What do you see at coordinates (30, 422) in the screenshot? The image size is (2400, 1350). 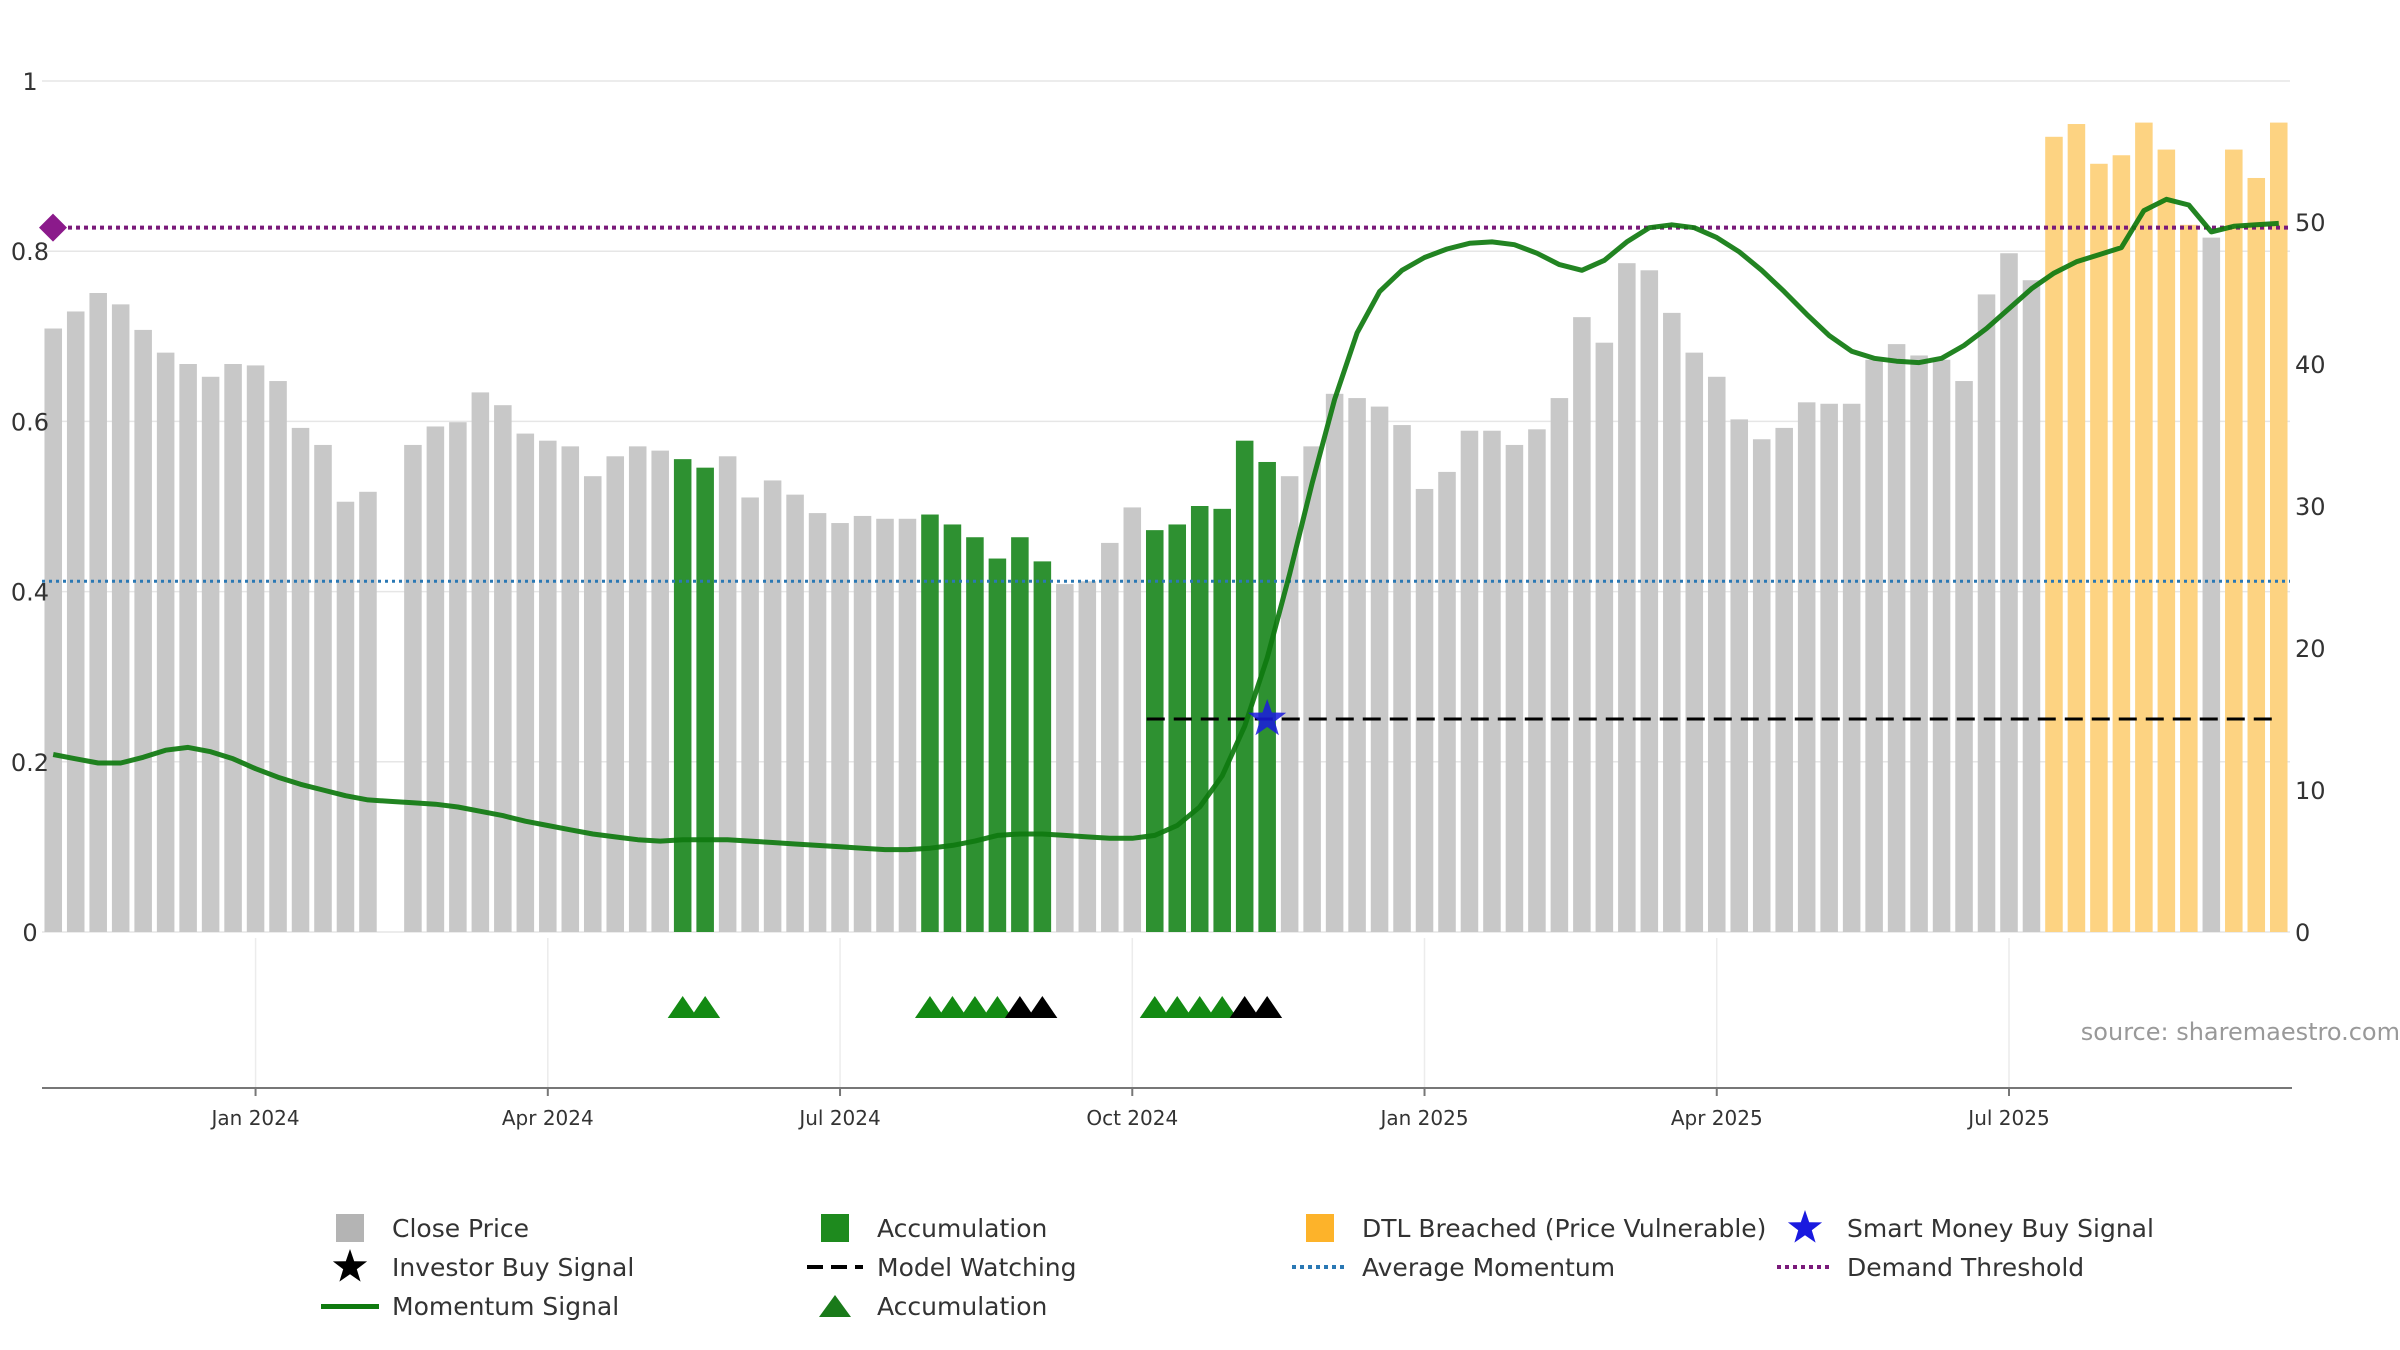 I see `left-axis-tick-label: 0.6` at bounding box center [30, 422].